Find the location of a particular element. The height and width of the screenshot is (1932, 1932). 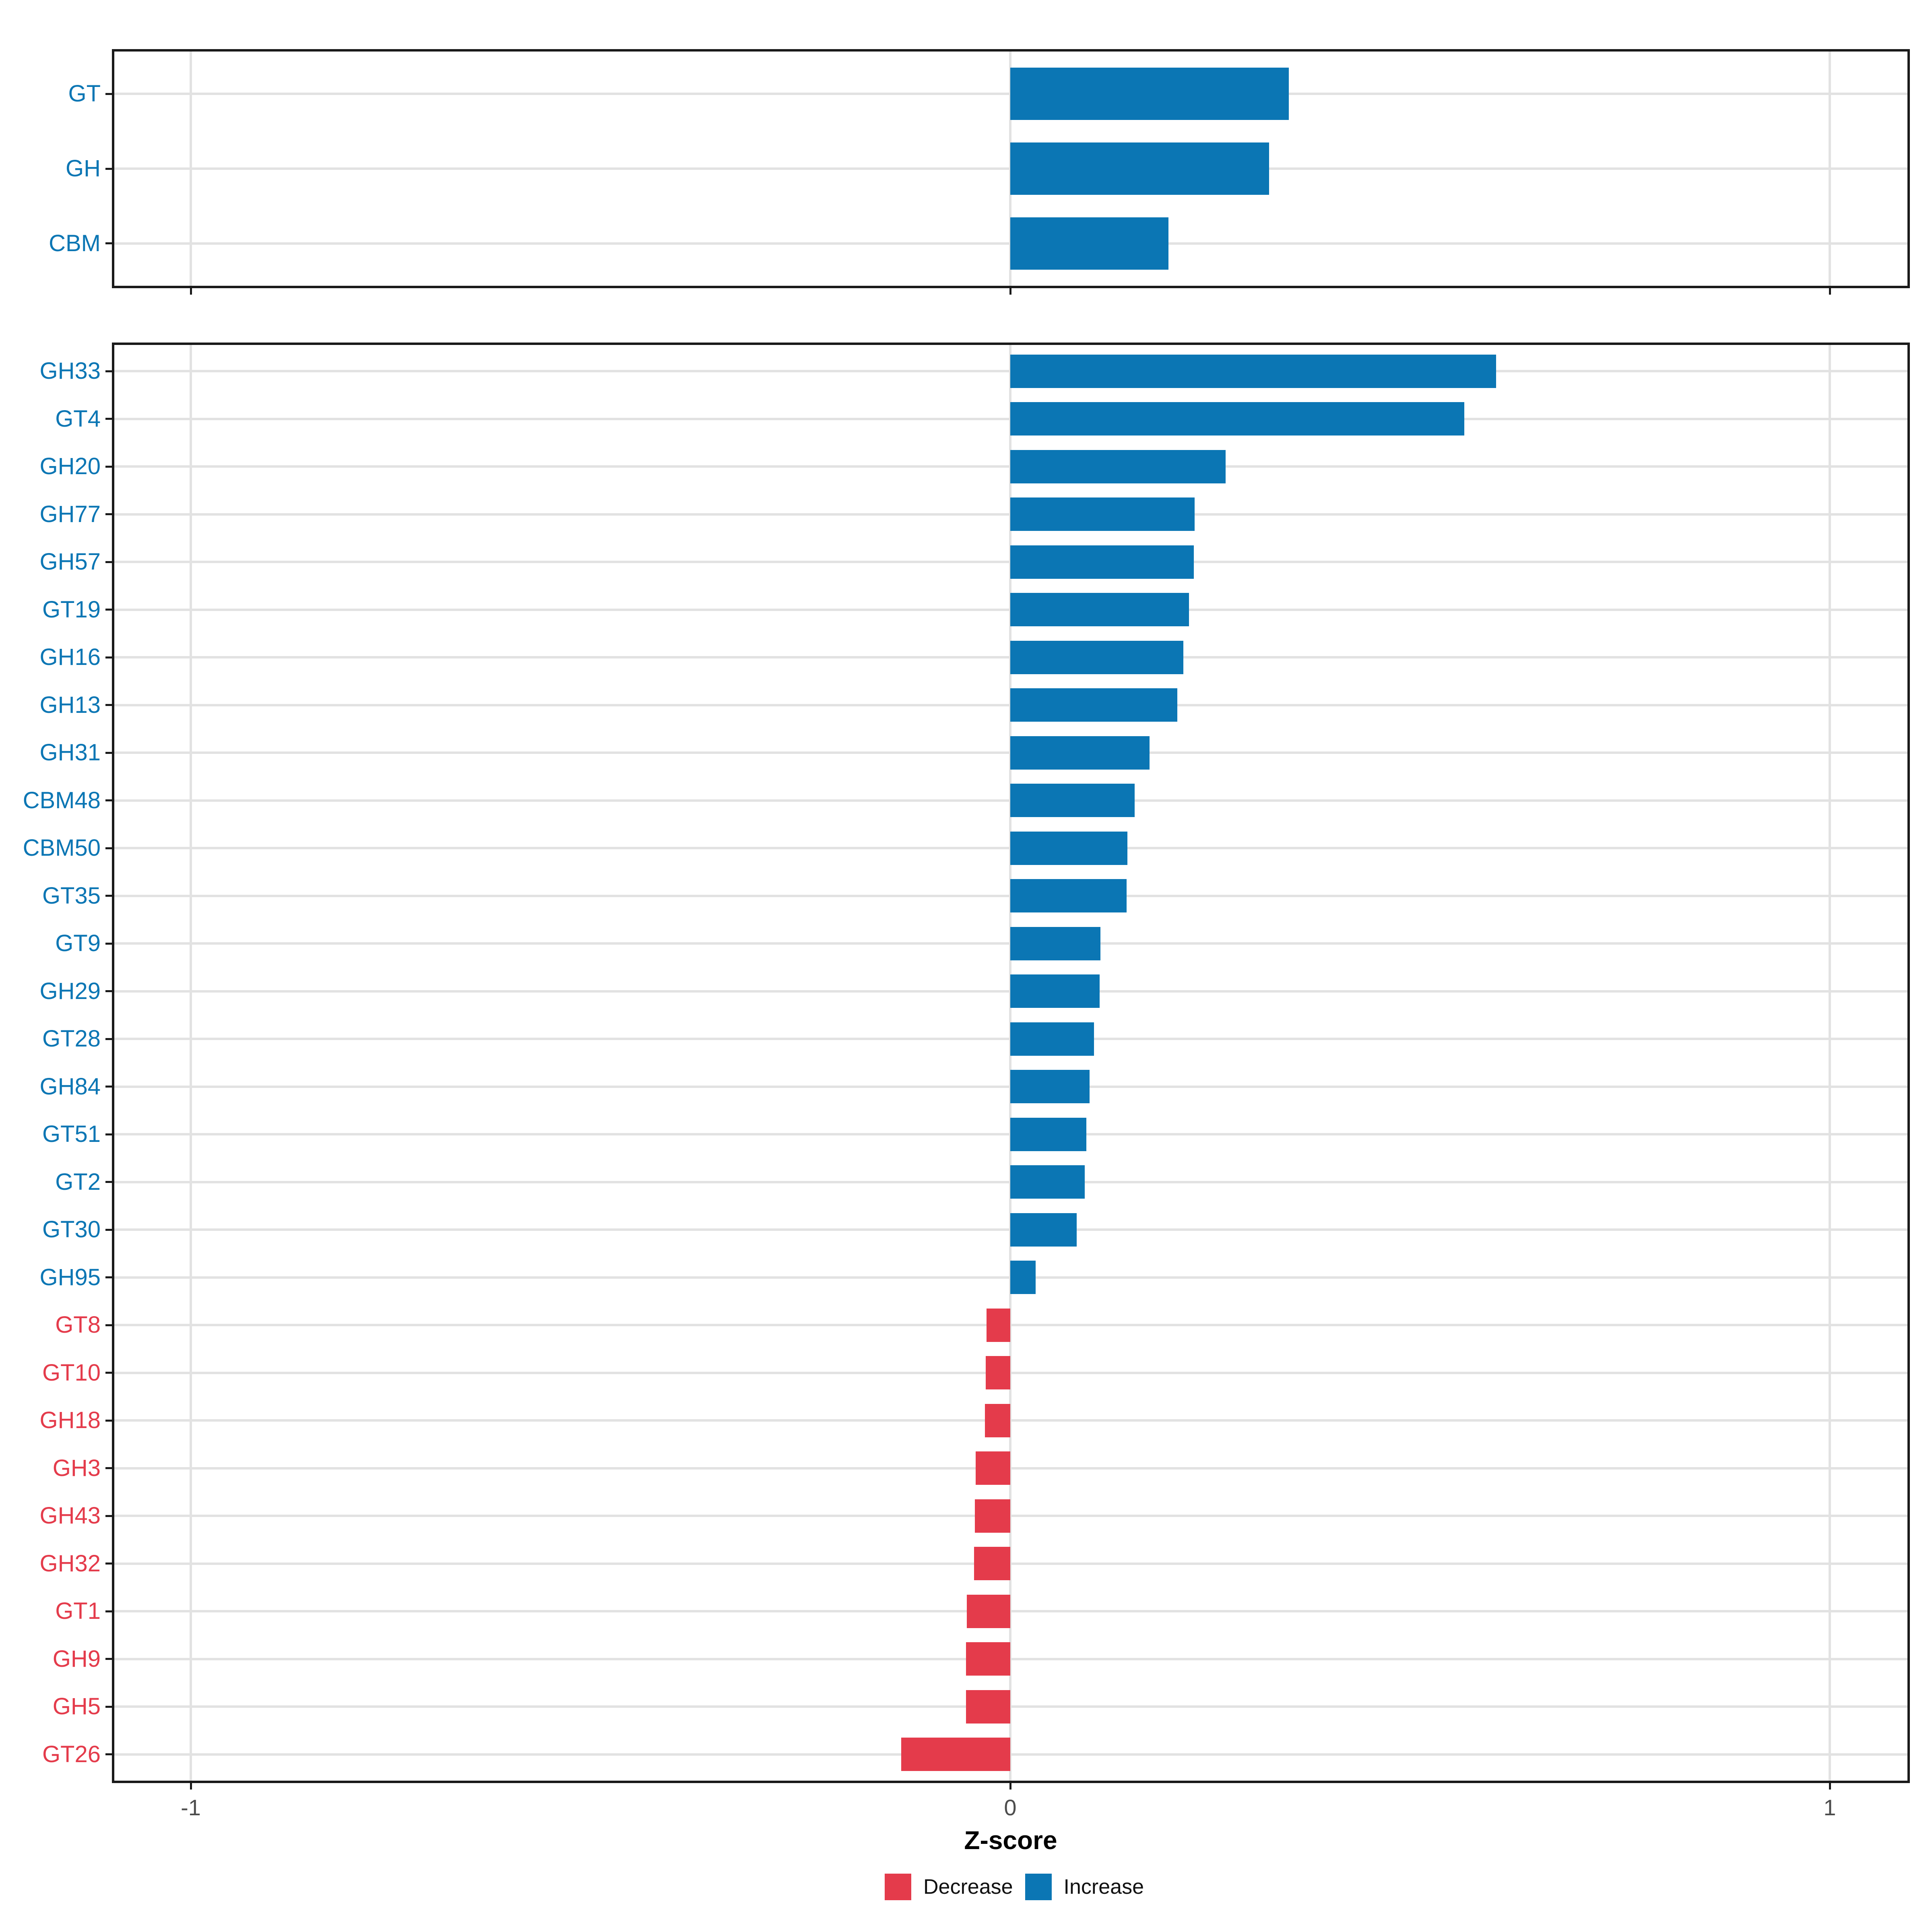

bar-GH5 is located at coordinates (988, 1707).